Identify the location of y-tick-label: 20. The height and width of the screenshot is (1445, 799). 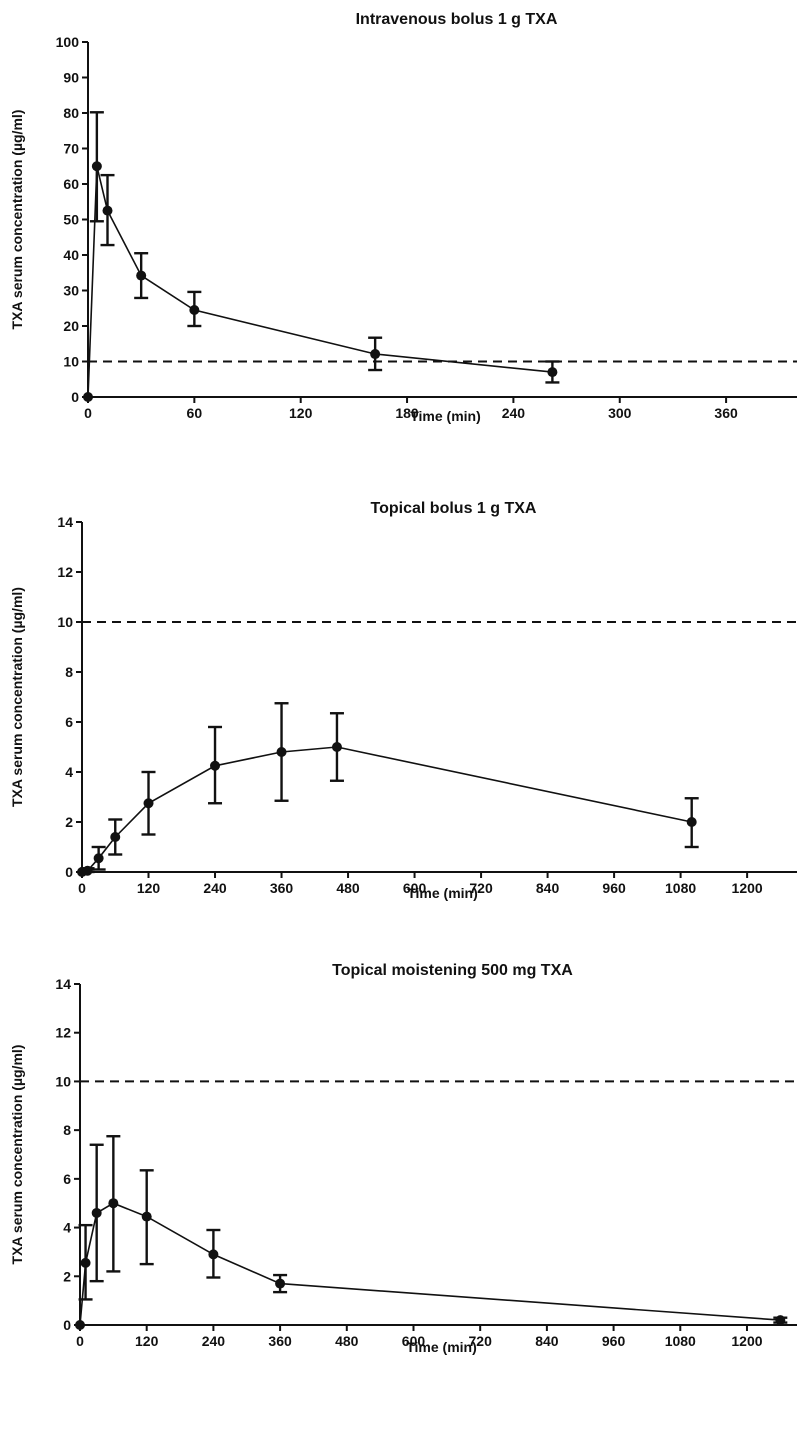
(71, 326).